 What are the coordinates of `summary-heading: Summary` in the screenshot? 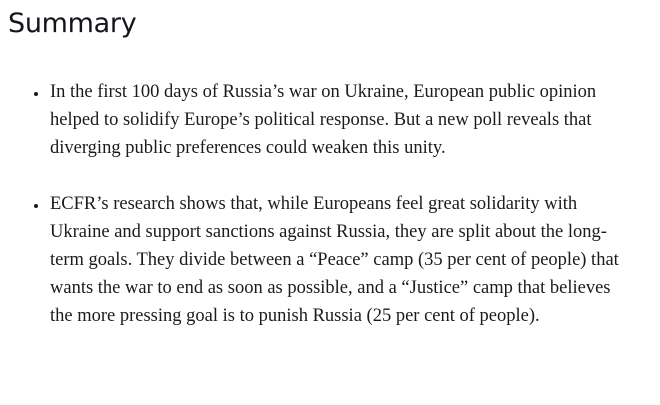 It's located at (72, 23).